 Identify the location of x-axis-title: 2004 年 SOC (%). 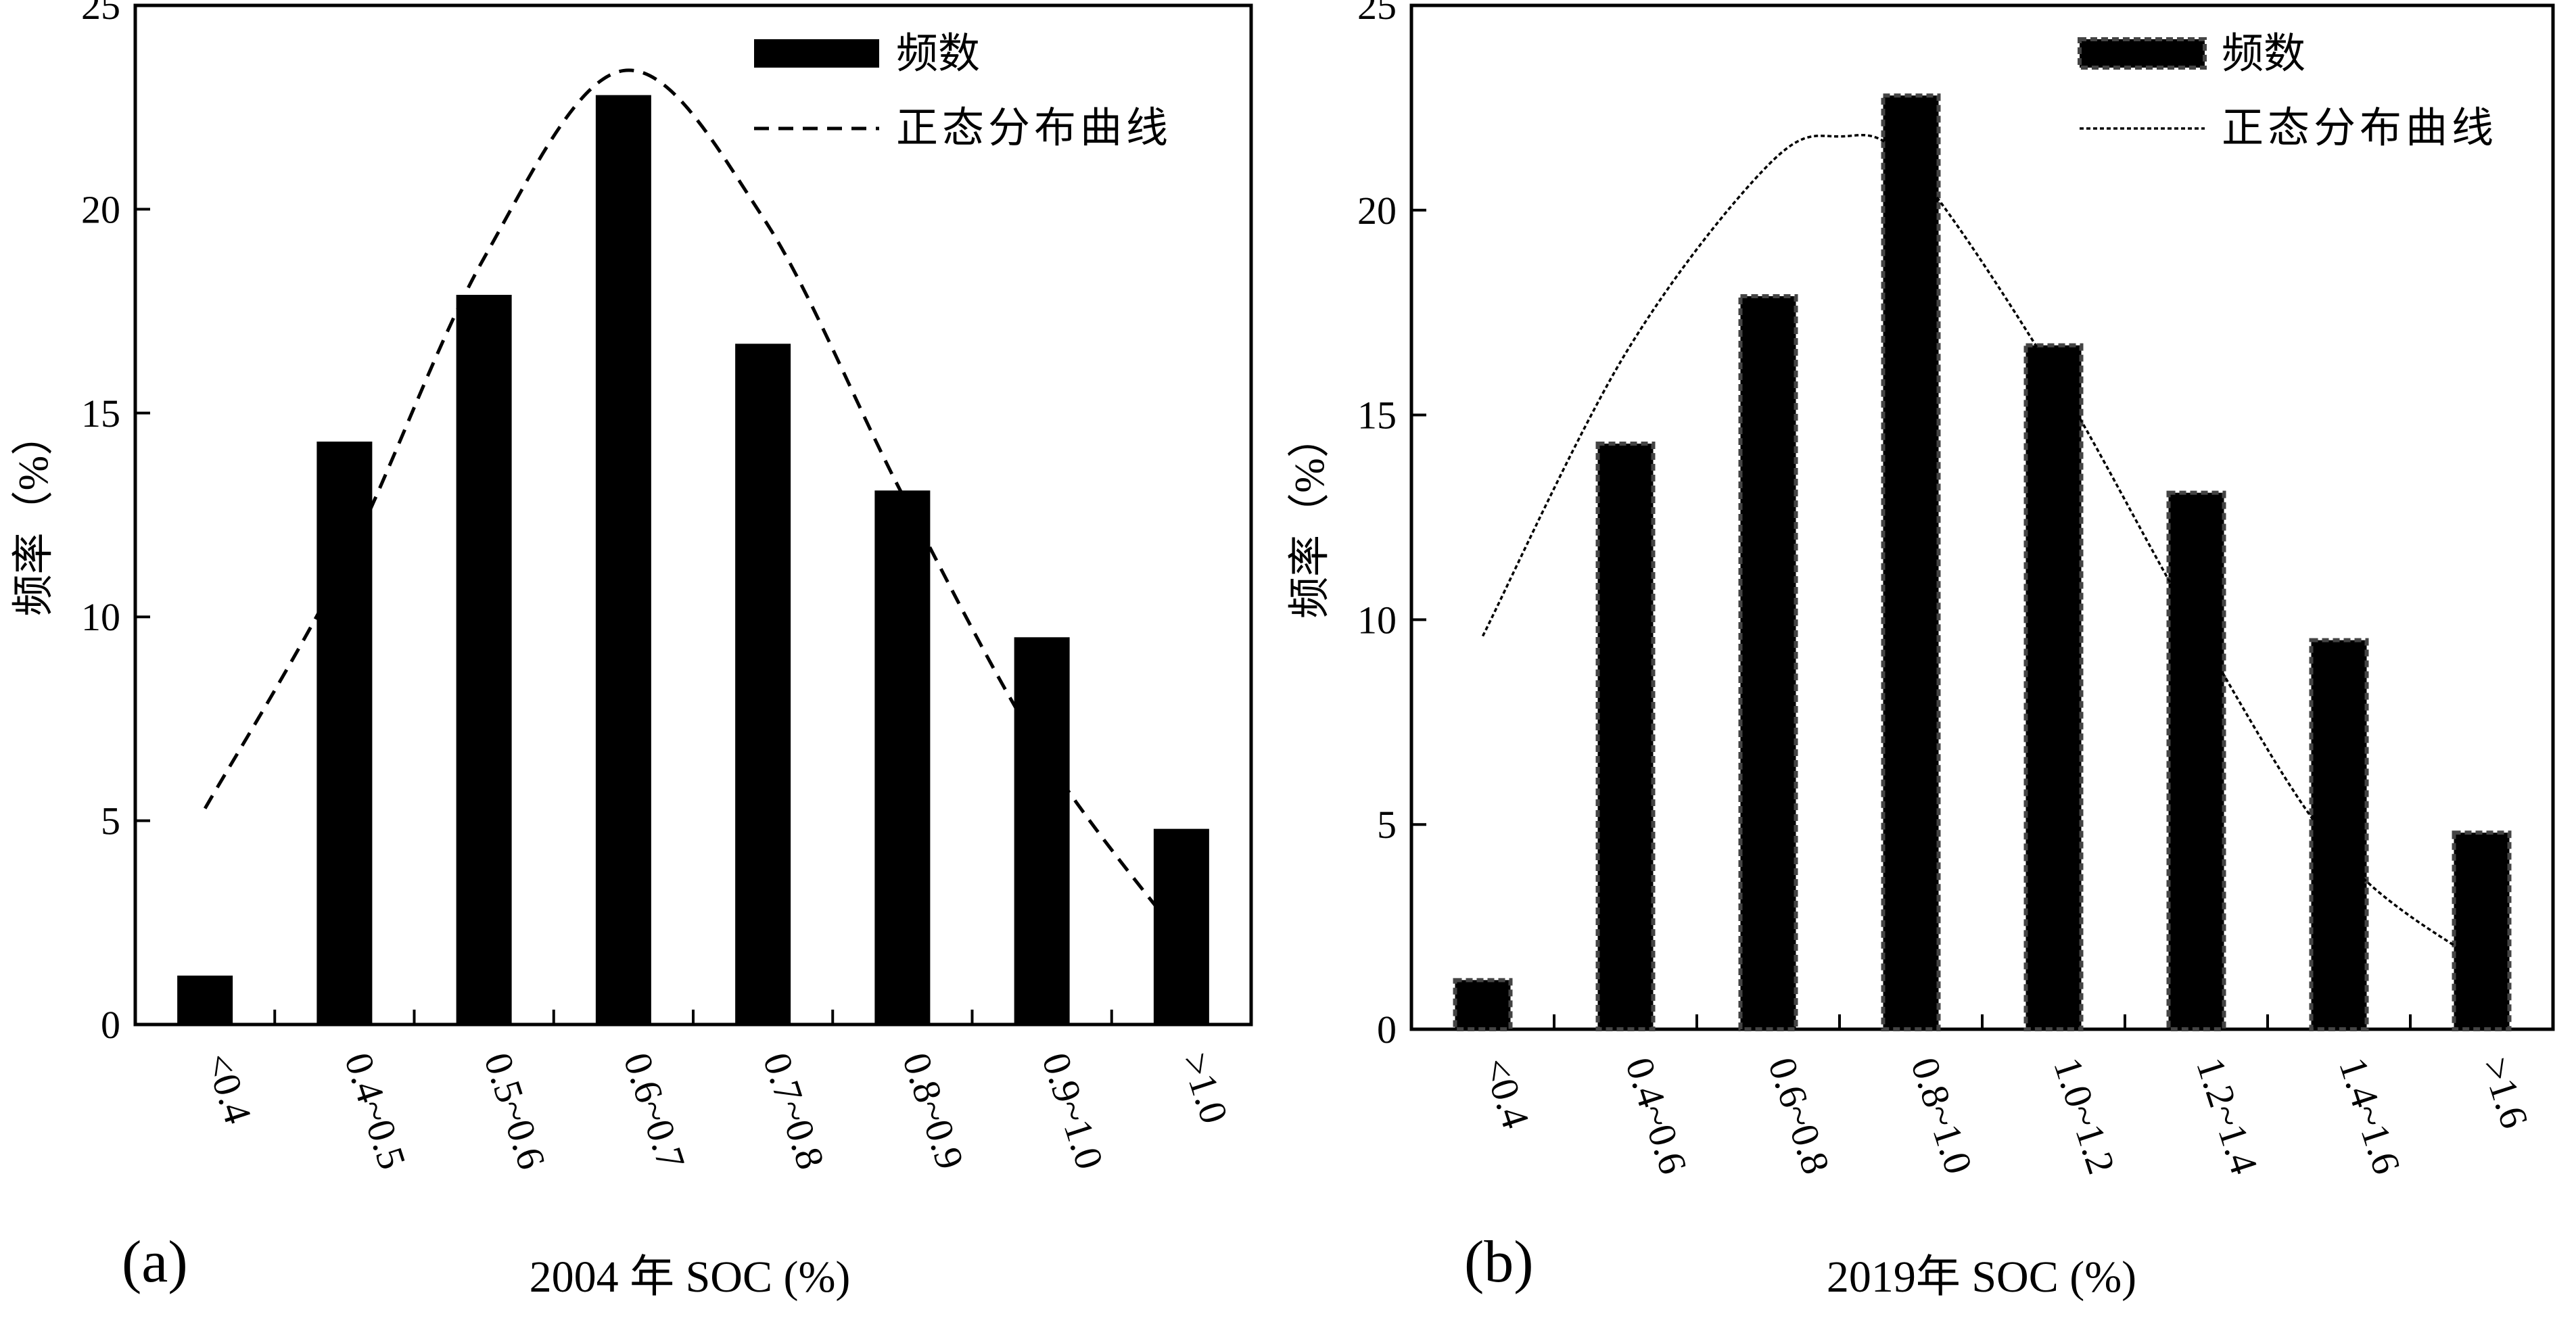
(690, 1277).